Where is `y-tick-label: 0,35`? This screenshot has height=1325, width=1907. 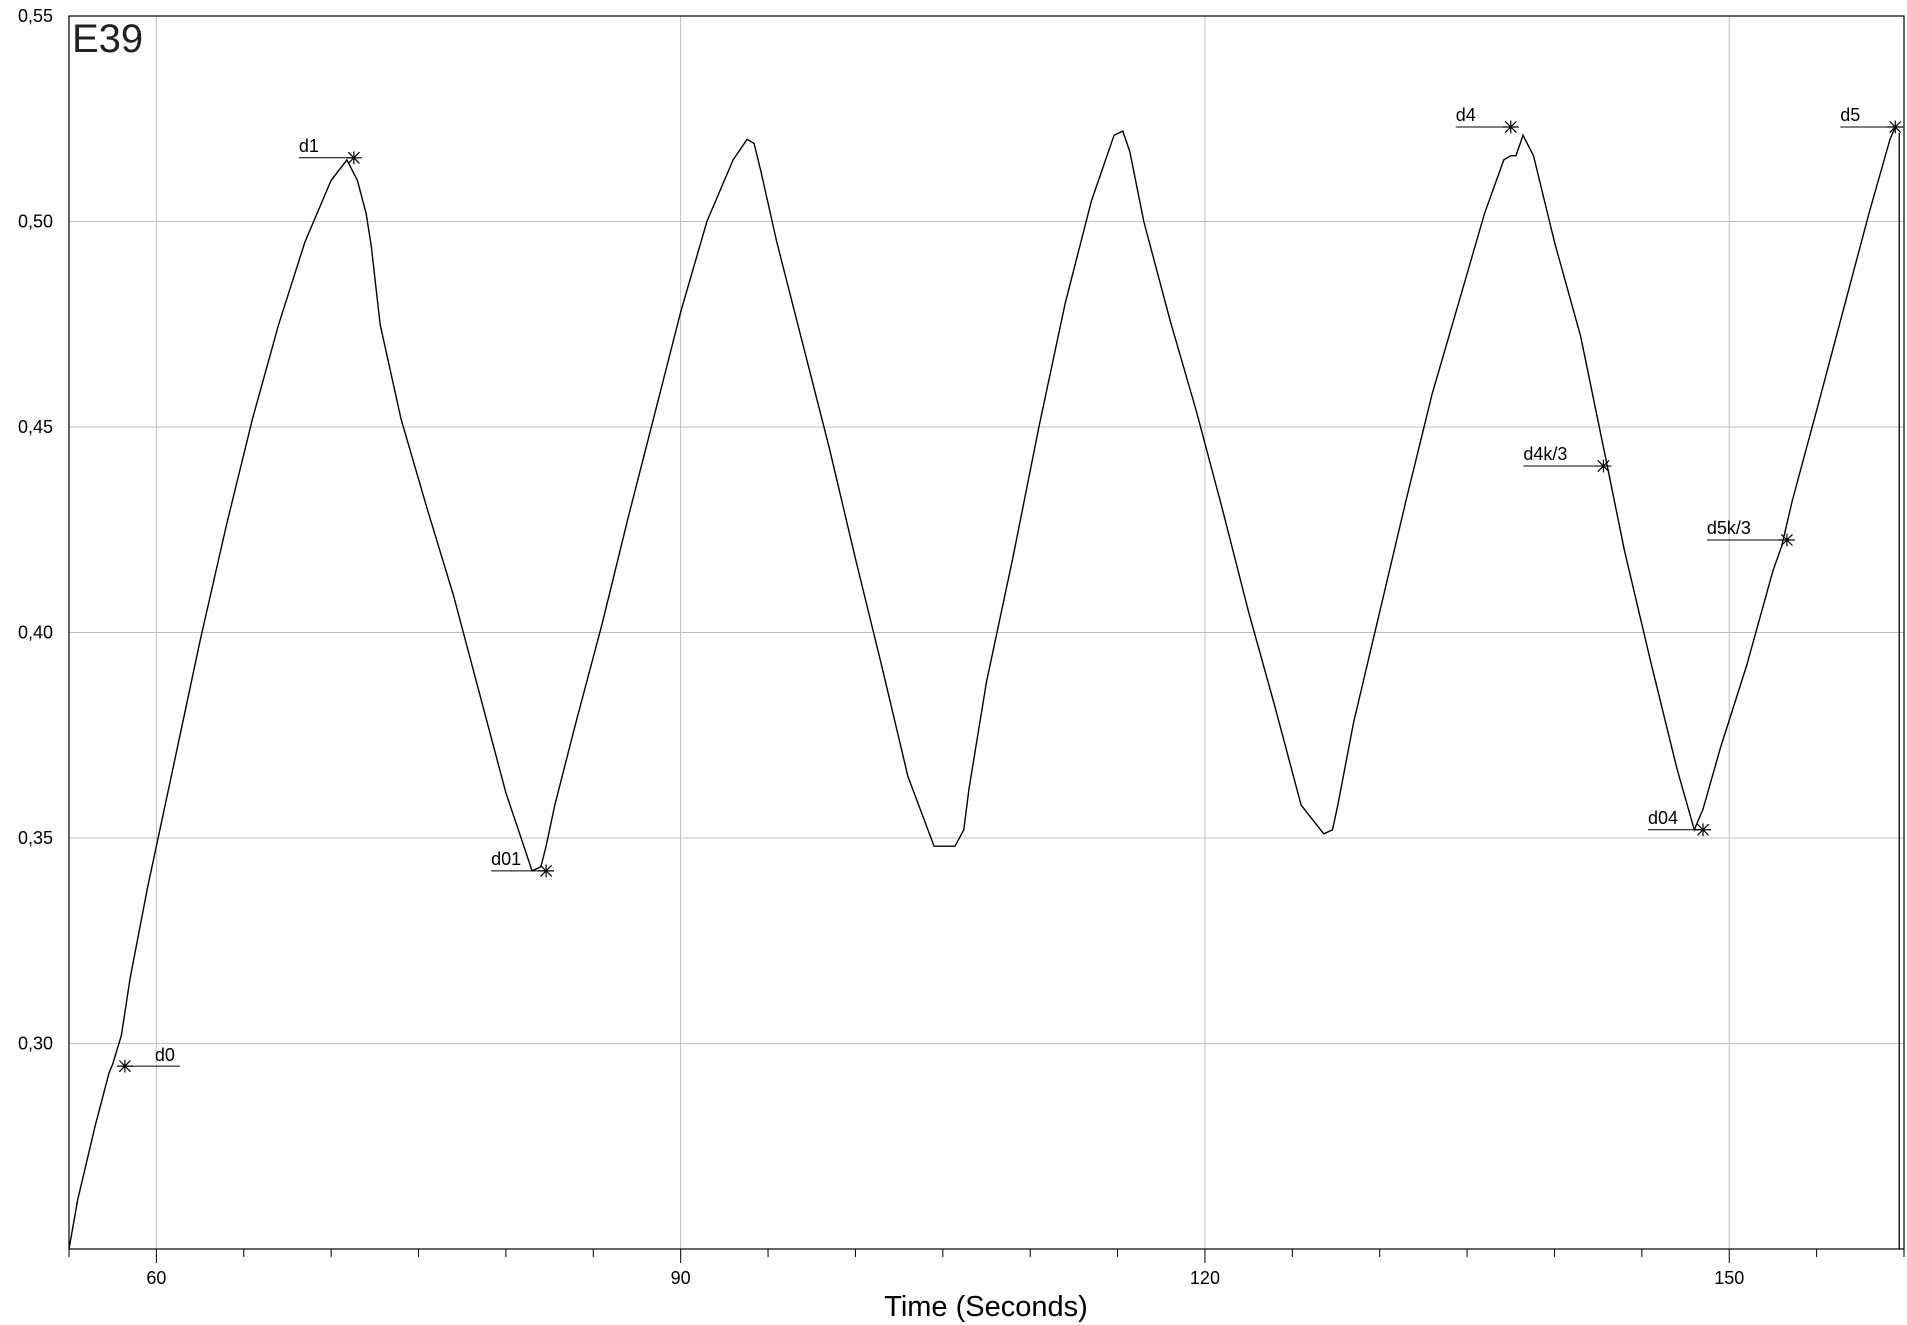
y-tick-label: 0,35 is located at coordinates (35, 838).